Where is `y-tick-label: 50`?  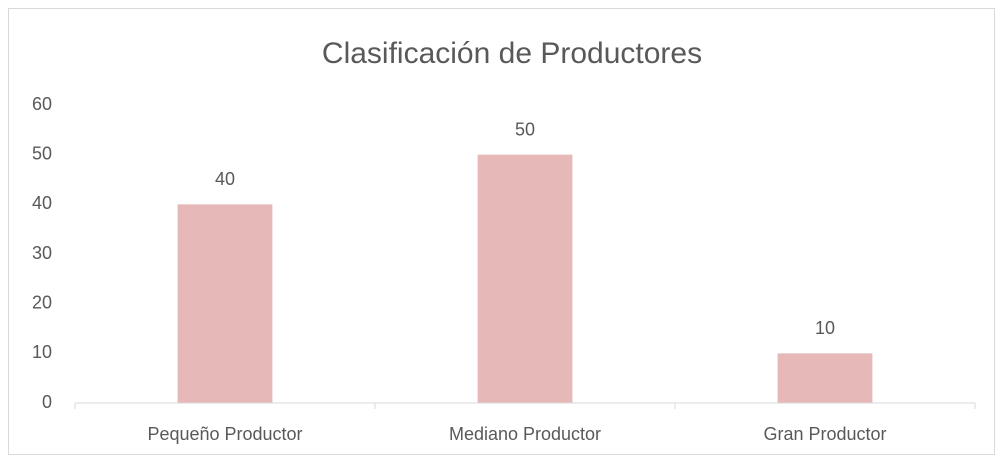
y-tick-label: 50 is located at coordinates (42, 153).